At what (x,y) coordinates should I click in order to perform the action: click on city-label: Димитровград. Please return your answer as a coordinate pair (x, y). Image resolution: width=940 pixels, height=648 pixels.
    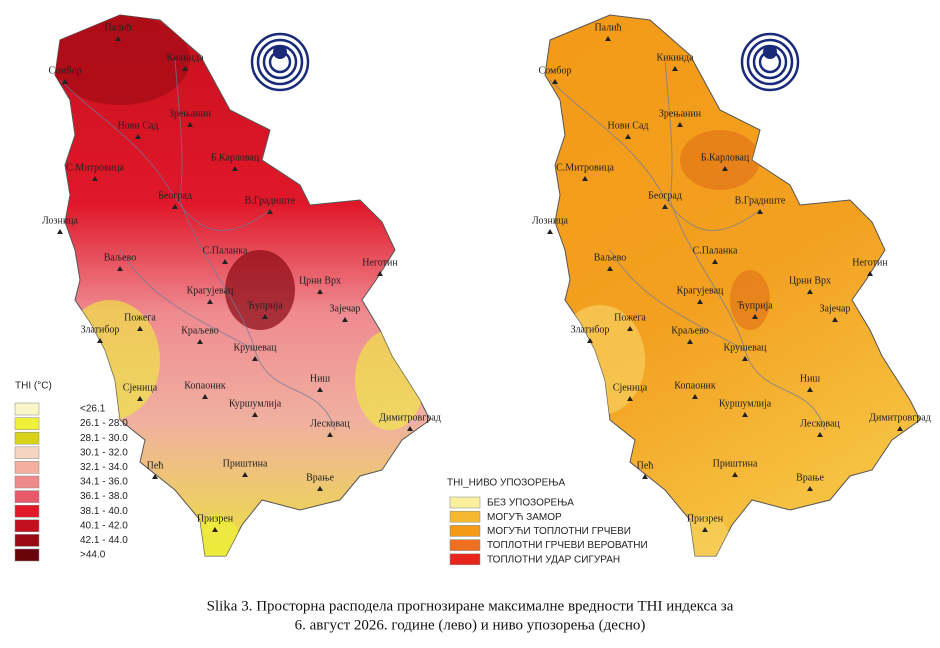
    Looking at the image, I should click on (410, 417).